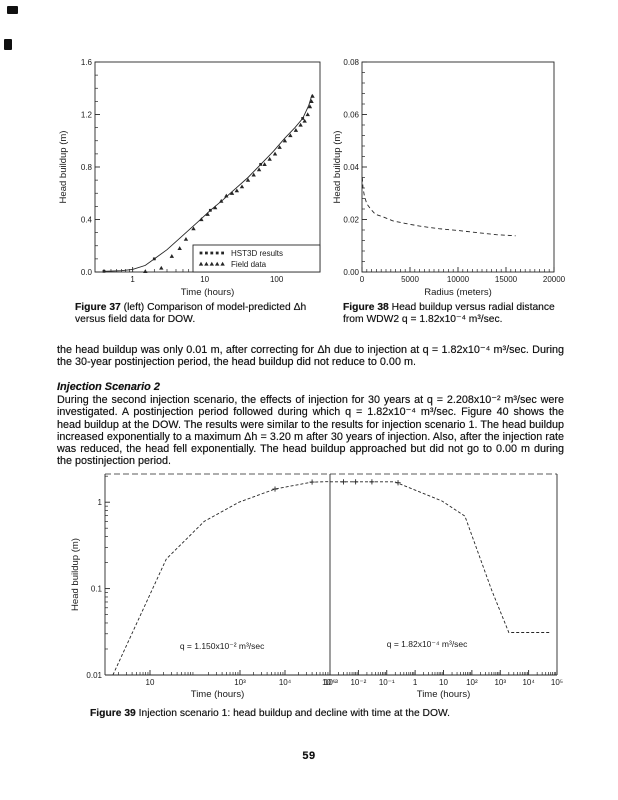  Describe the element at coordinates (351, 62) in the screenshot. I see `svg-text: 0.08` at that location.